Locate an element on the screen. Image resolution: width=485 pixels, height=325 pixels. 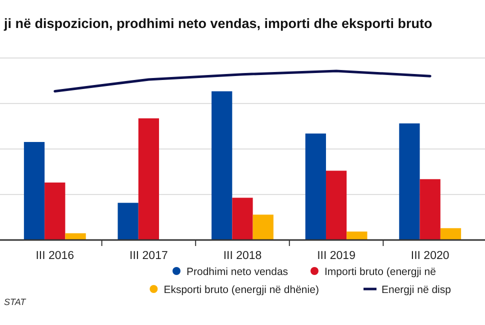
chart-title: ji në dispozicion, prodhimi neto vendas, importi dhe eksporti bruto is located at coordinates (217, 23).